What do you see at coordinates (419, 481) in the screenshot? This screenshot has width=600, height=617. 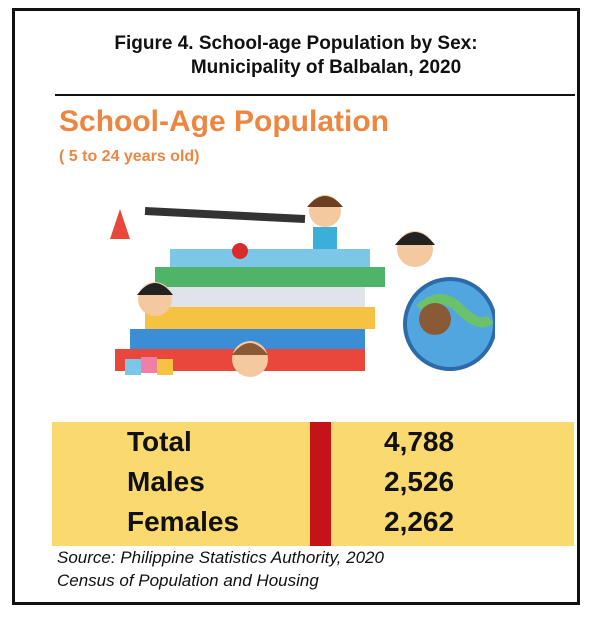 I see `row-value: 2,526` at bounding box center [419, 481].